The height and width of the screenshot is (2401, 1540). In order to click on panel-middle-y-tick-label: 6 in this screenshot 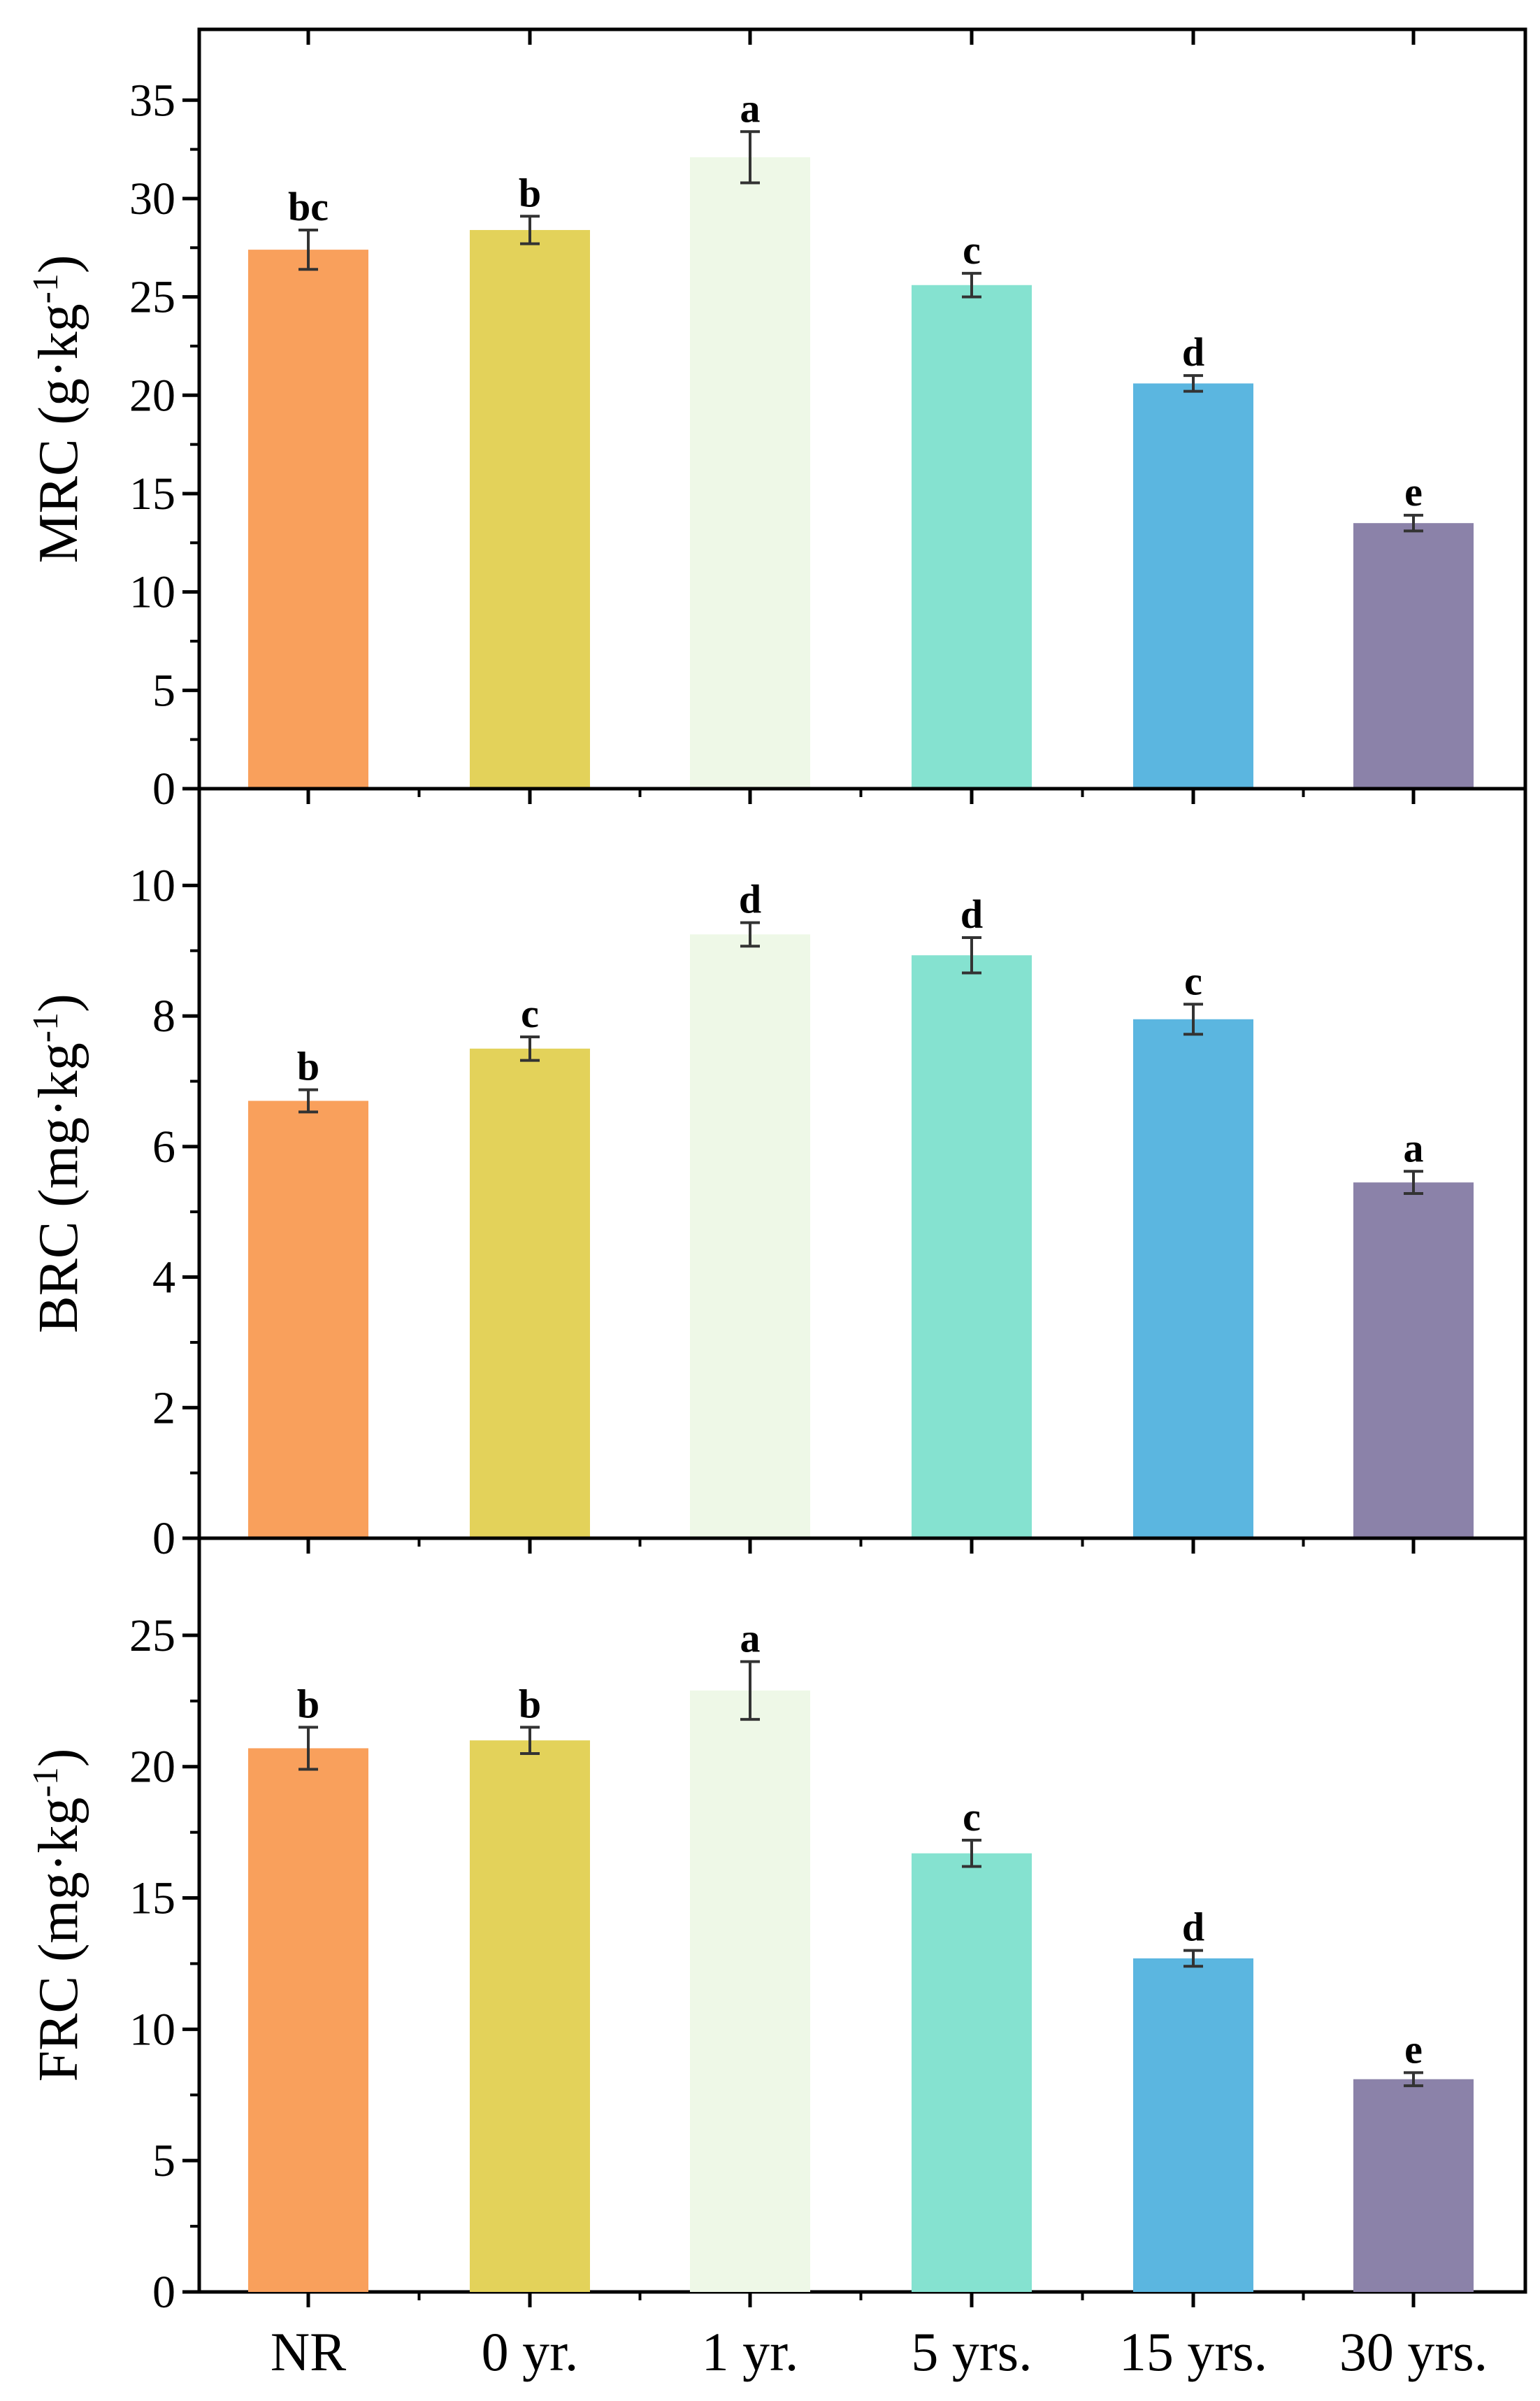, I will do `click(163, 1147)`.